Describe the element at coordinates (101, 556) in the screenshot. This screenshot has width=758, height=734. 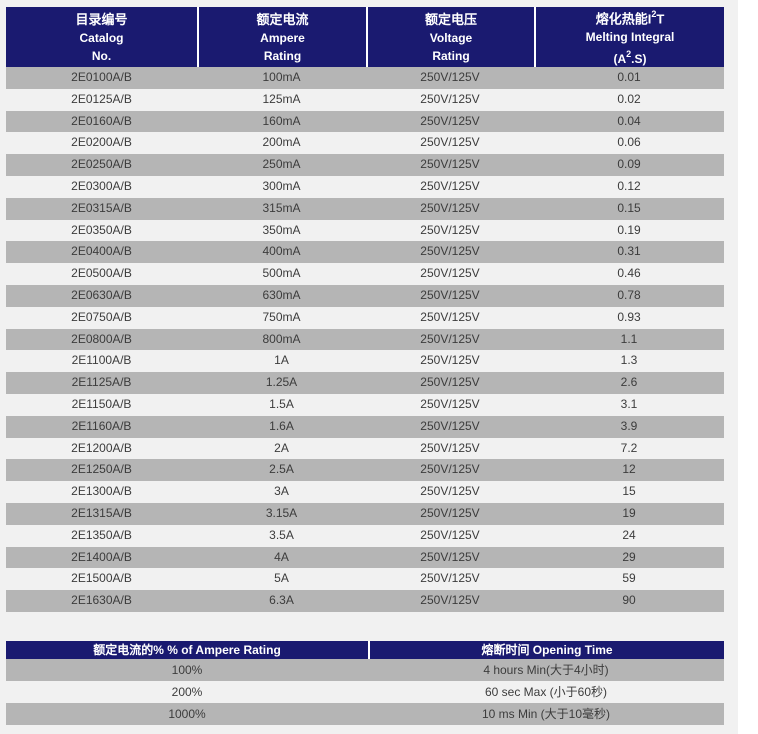
I see `cell-catalog-no: 2E1400A/B` at that location.